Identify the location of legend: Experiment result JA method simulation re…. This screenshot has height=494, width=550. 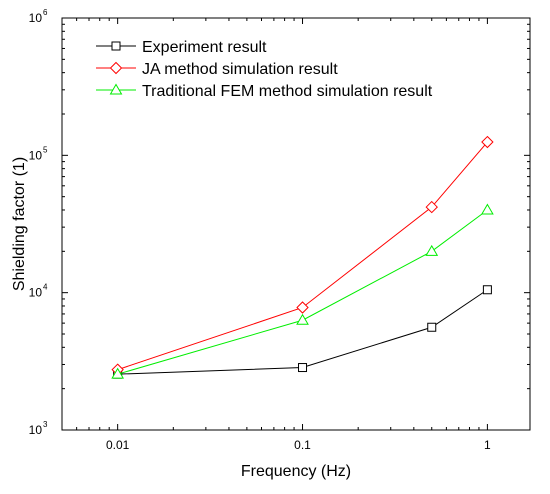
(264, 69).